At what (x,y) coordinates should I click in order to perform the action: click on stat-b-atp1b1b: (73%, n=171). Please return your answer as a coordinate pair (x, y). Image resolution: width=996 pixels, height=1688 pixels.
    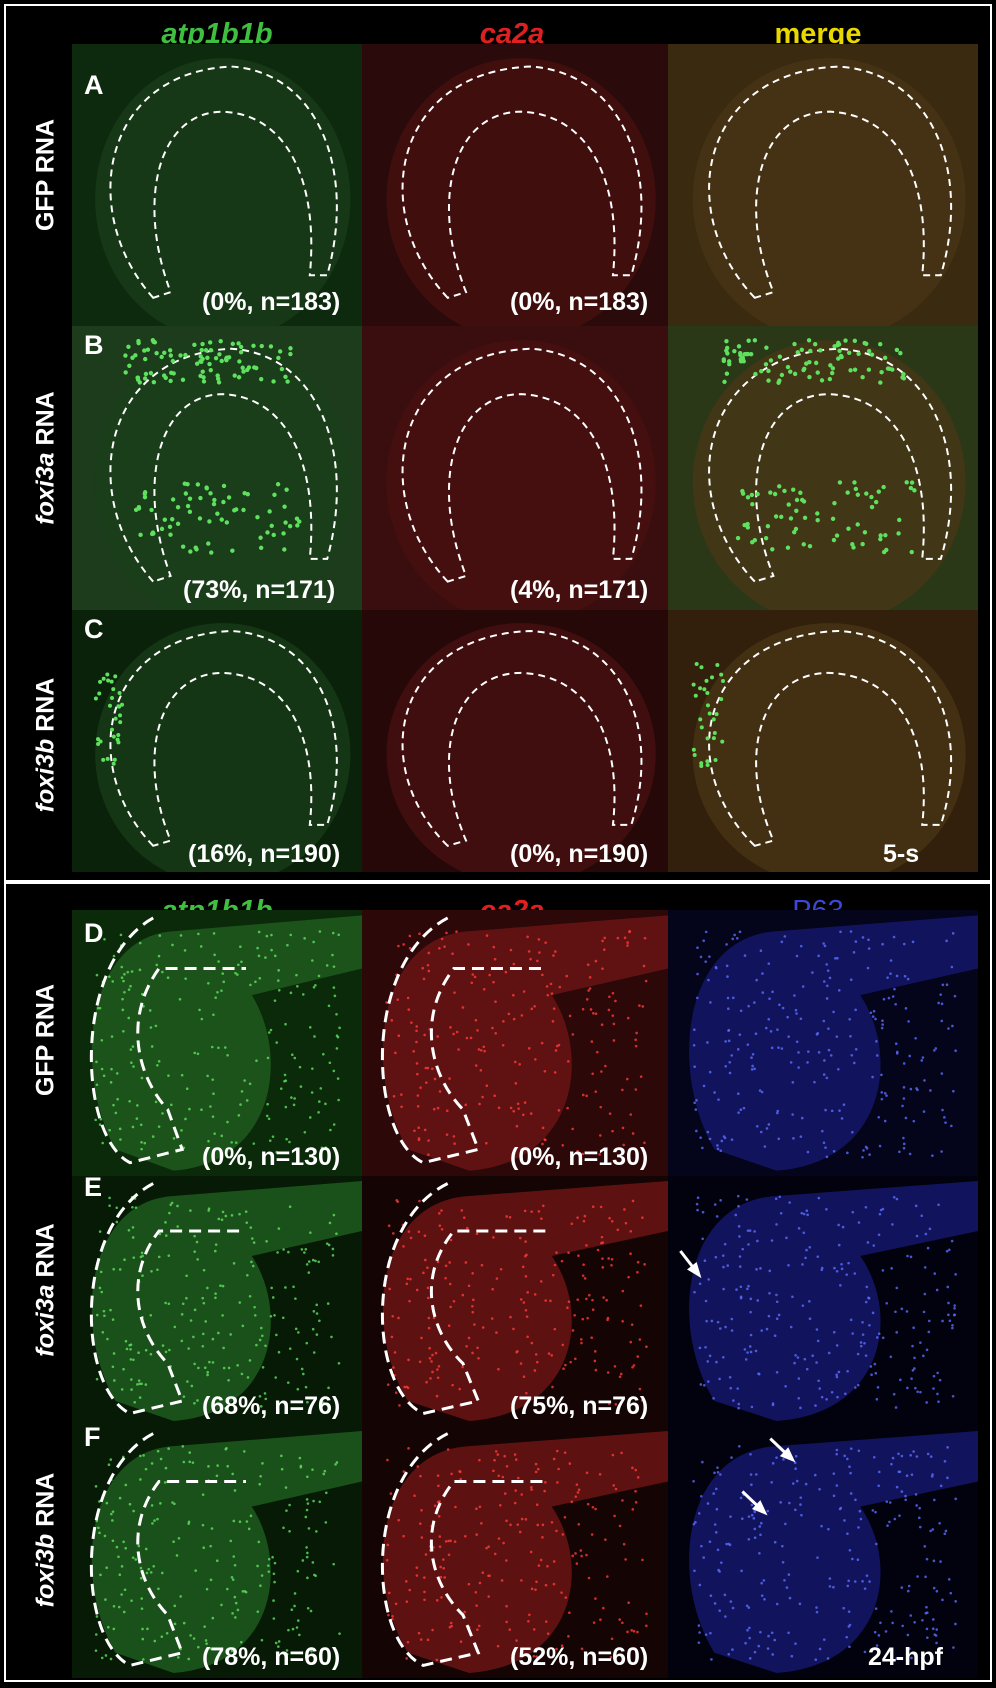
    Looking at the image, I should click on (259, 590).